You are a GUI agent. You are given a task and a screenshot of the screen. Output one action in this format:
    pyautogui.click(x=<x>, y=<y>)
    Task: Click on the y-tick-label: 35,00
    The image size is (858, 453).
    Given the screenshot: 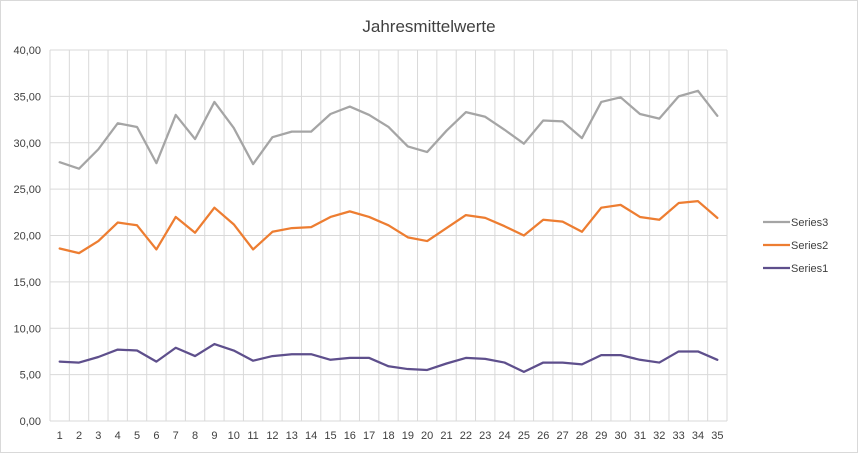 What is the action you would take?
    pyautogui.click(x=27, y=97)
    